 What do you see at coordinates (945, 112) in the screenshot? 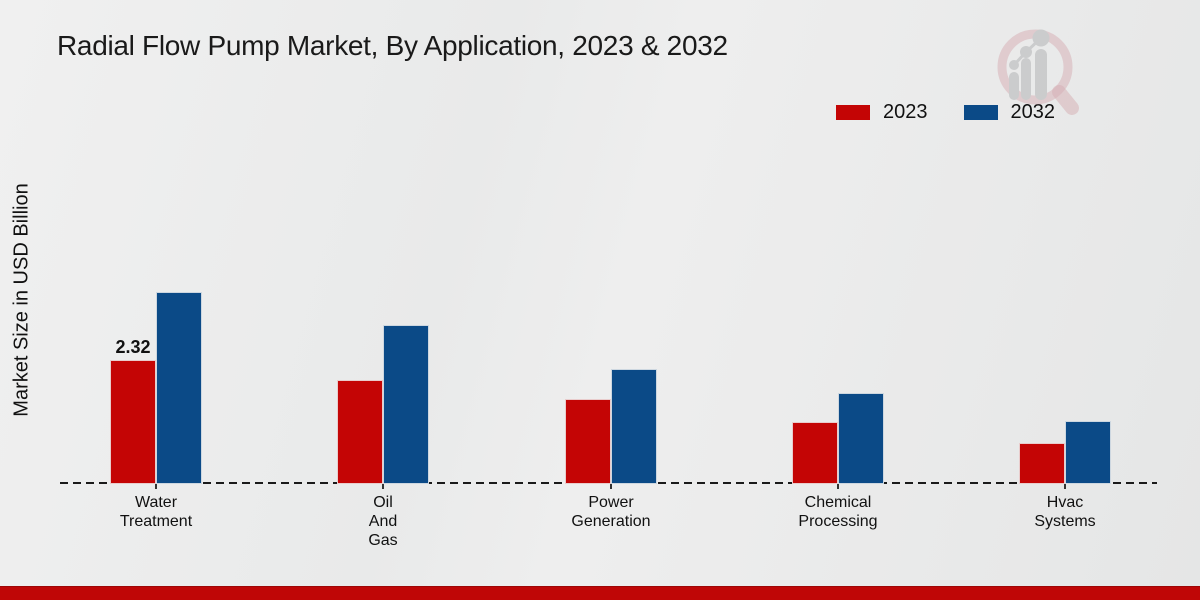
I see `legend: 2023 2032` at bounding box center [945, 112].